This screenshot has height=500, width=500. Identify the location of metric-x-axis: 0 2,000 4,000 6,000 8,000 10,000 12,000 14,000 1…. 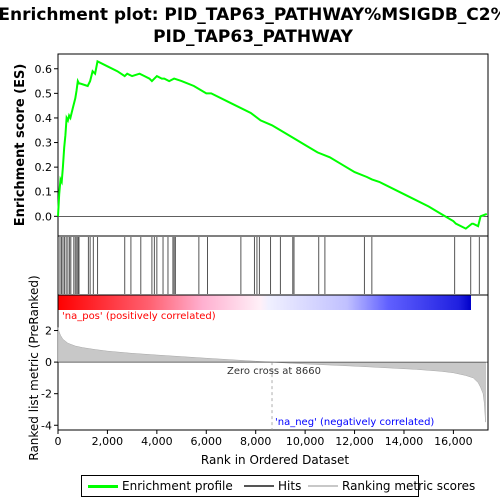
(264, 439).